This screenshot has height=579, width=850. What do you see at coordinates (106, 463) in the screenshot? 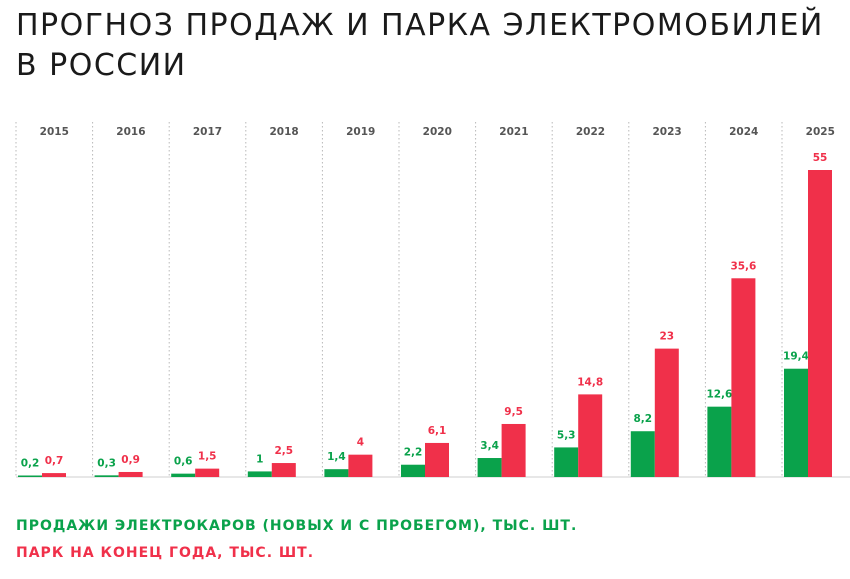
I see `sales-value-label: 0,3` at bounding box center [106, 463].